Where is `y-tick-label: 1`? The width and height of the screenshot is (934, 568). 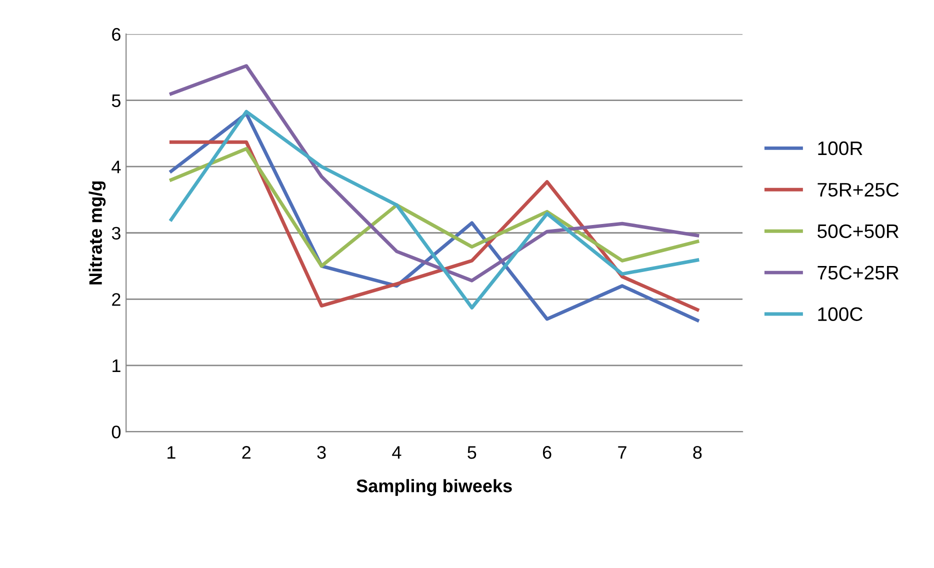
y-tick-label: 1 is located at coordinates (116, 366).